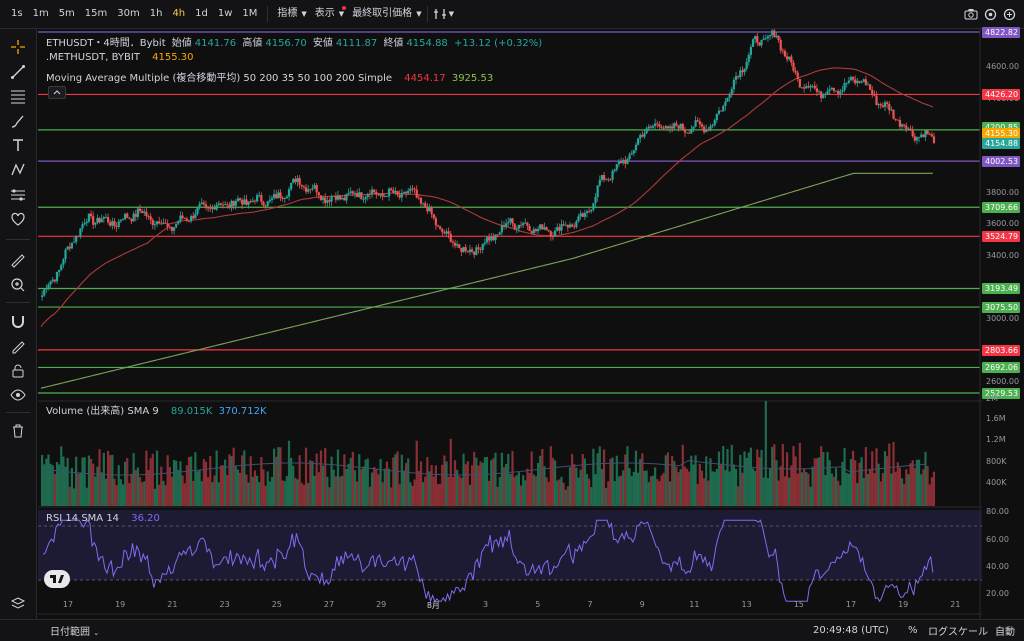 This screenshot has width=1024, height=641. Describe the element at coordinates (327, 14) in the screenshot. I see `display-button: 表示 ▼` at that location.